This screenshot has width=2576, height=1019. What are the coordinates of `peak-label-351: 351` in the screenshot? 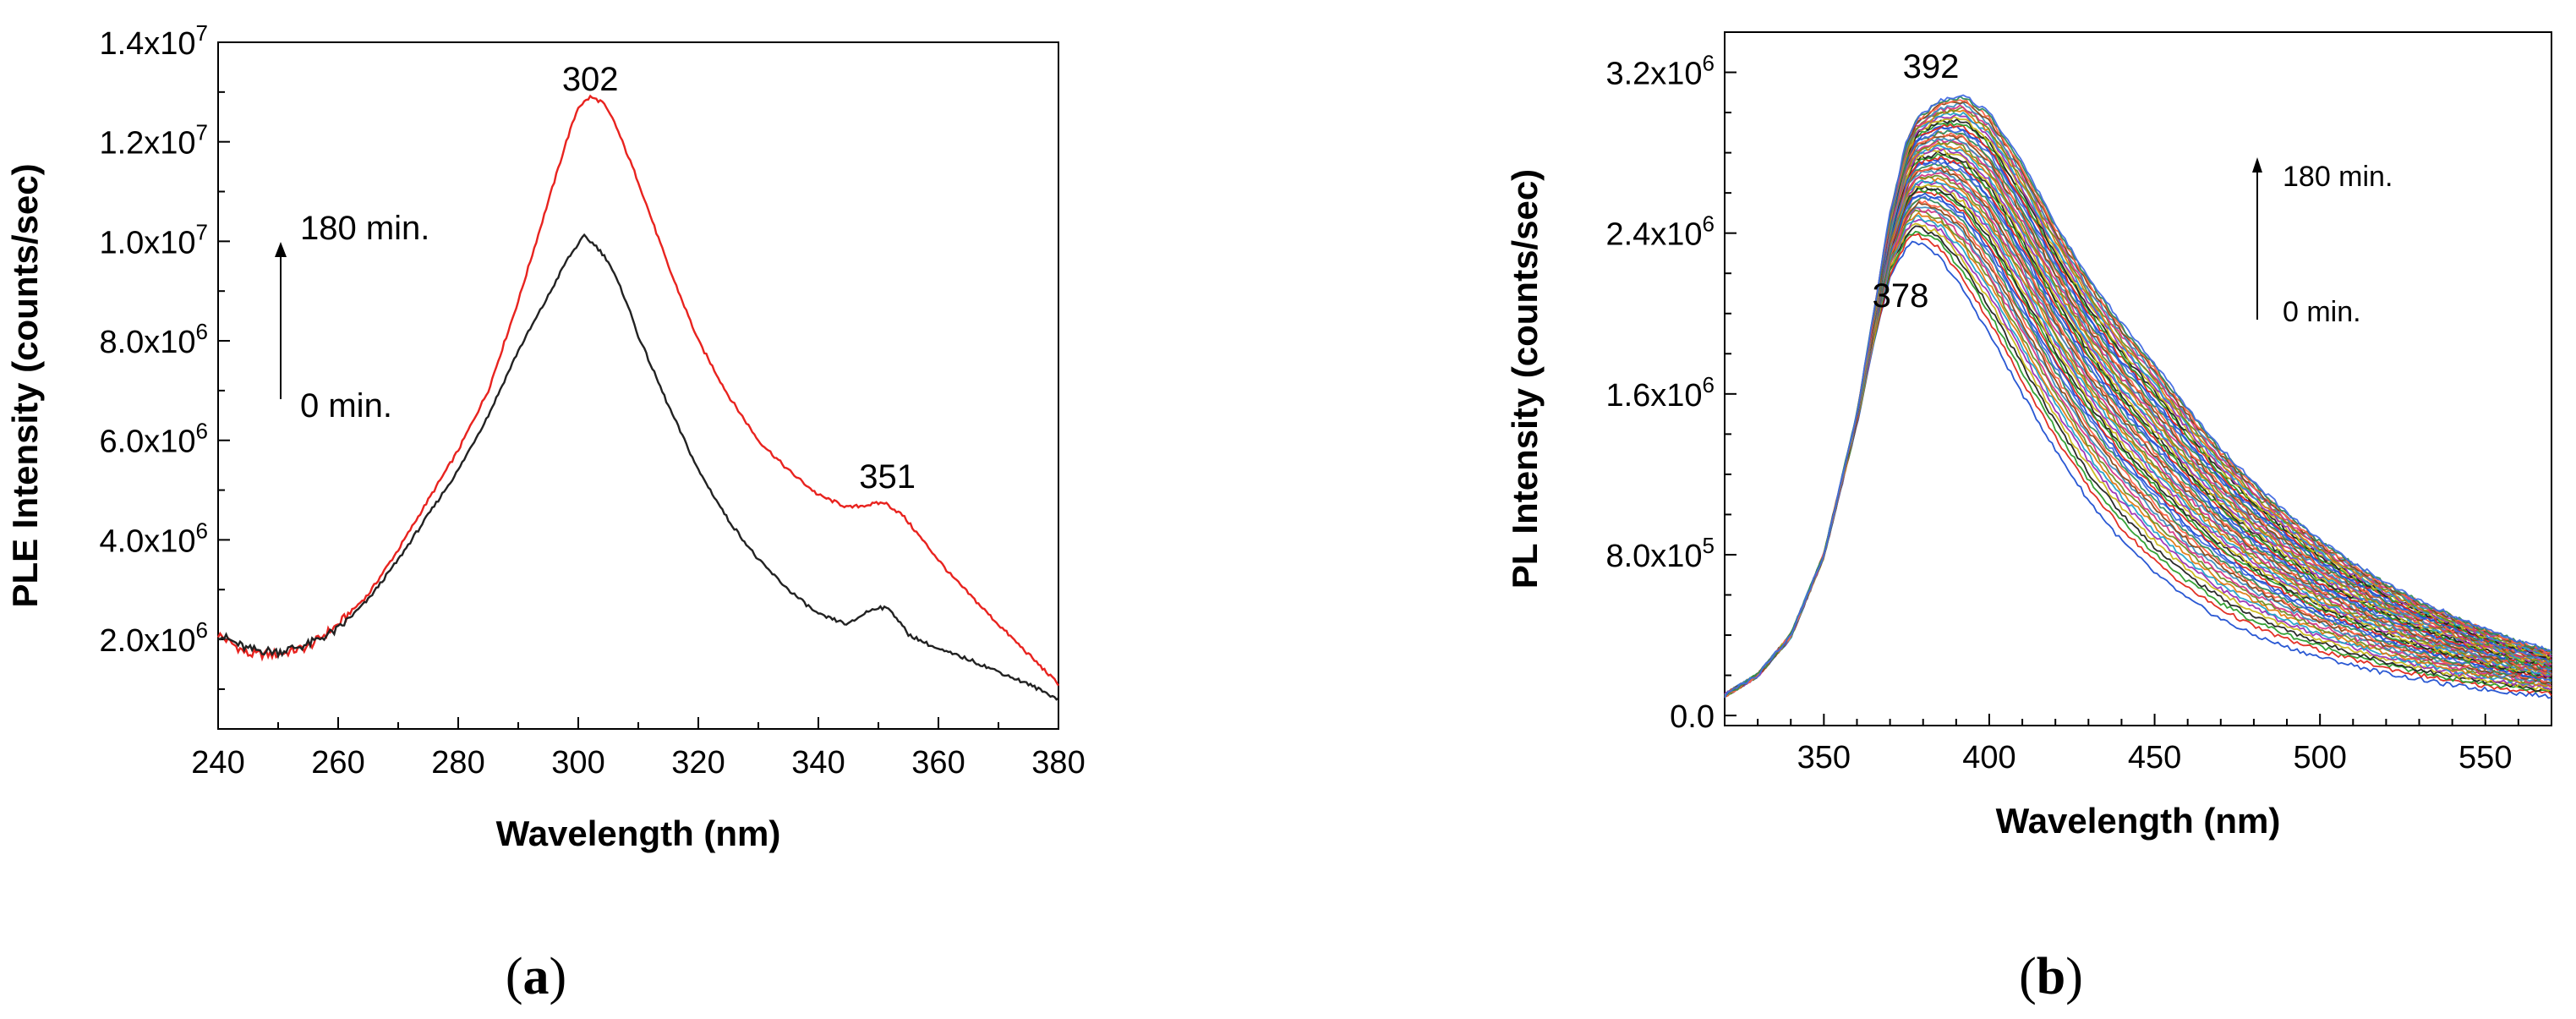 It's located at (888, 477).